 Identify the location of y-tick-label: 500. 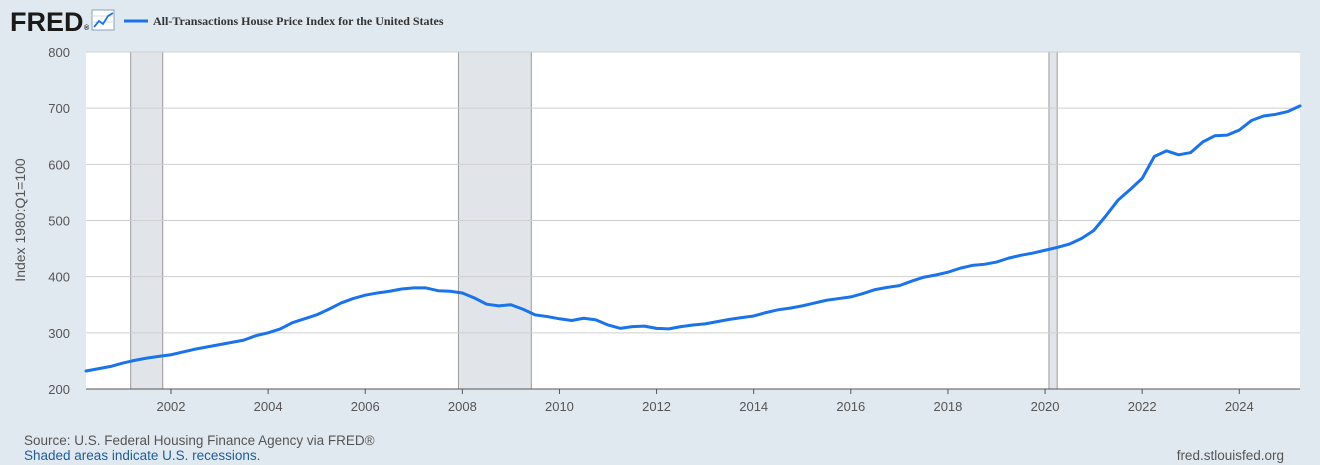
(59, 221).